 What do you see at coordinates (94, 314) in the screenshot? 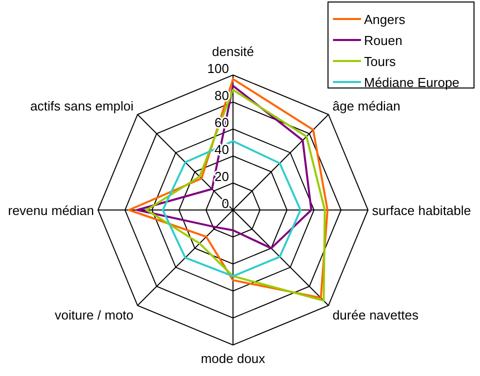
I see `spoke-label: voiture / moto` at bounding box center [94, 314].